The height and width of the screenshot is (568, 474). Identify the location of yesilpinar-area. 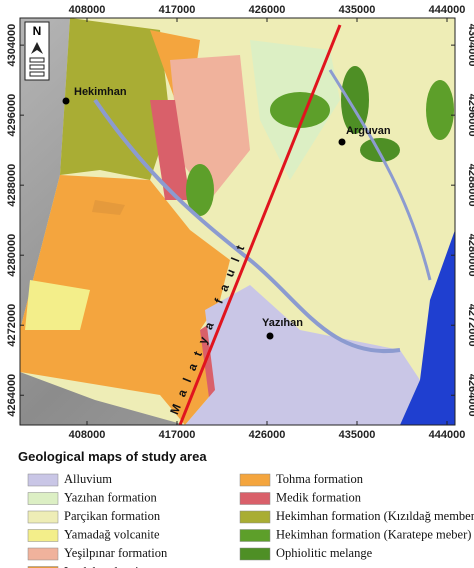
(210, 127).